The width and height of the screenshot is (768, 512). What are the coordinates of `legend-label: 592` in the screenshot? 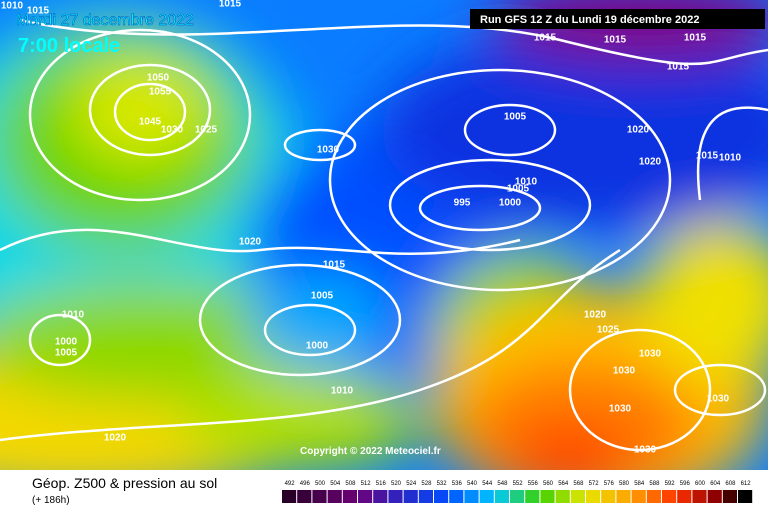 It's located at (670, 484).